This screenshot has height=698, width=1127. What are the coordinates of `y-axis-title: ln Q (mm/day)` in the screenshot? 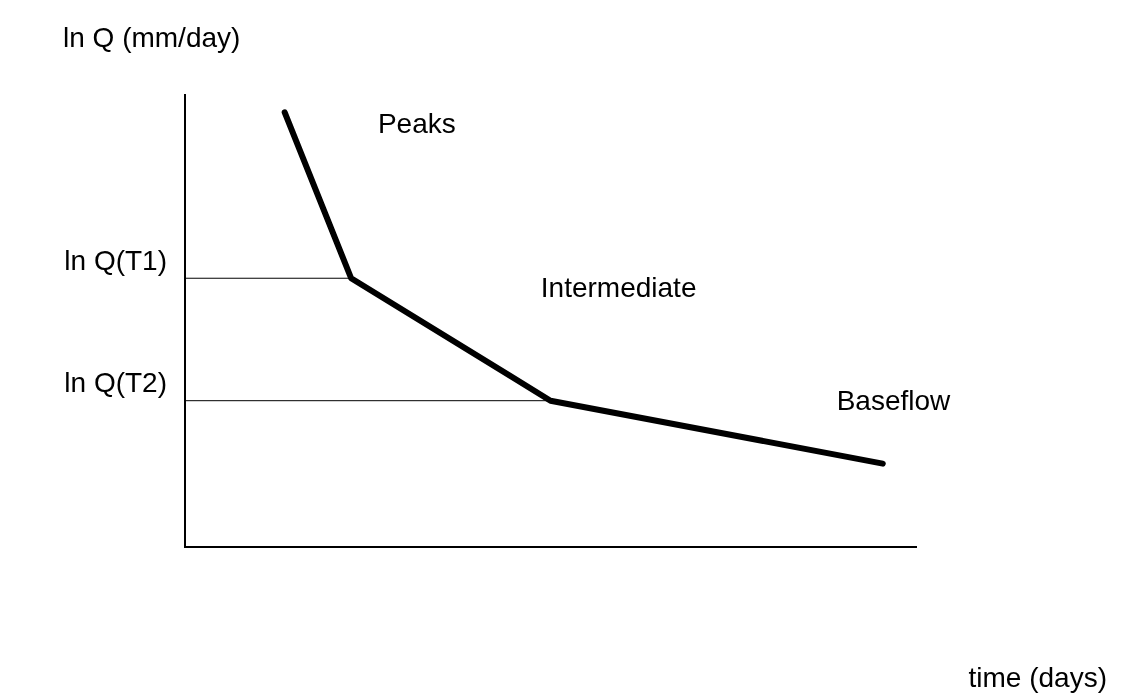 It's located at (152, 38).